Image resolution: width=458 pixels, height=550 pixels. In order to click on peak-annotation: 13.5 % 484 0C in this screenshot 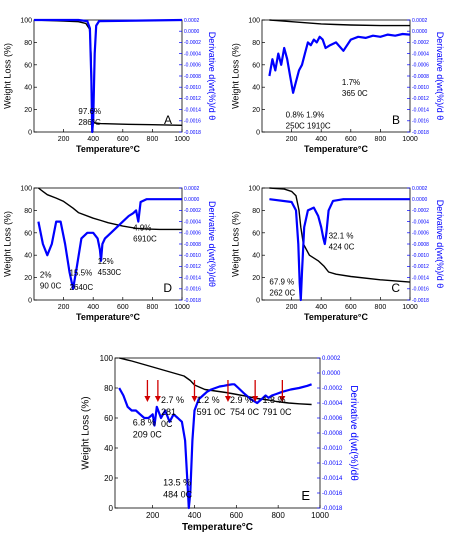, I will do `click(178, 489)`.